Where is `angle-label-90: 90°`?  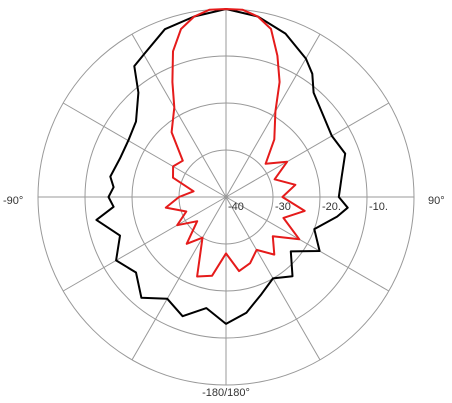 angle-label-90: 90° is located at coordinates (436, 201).